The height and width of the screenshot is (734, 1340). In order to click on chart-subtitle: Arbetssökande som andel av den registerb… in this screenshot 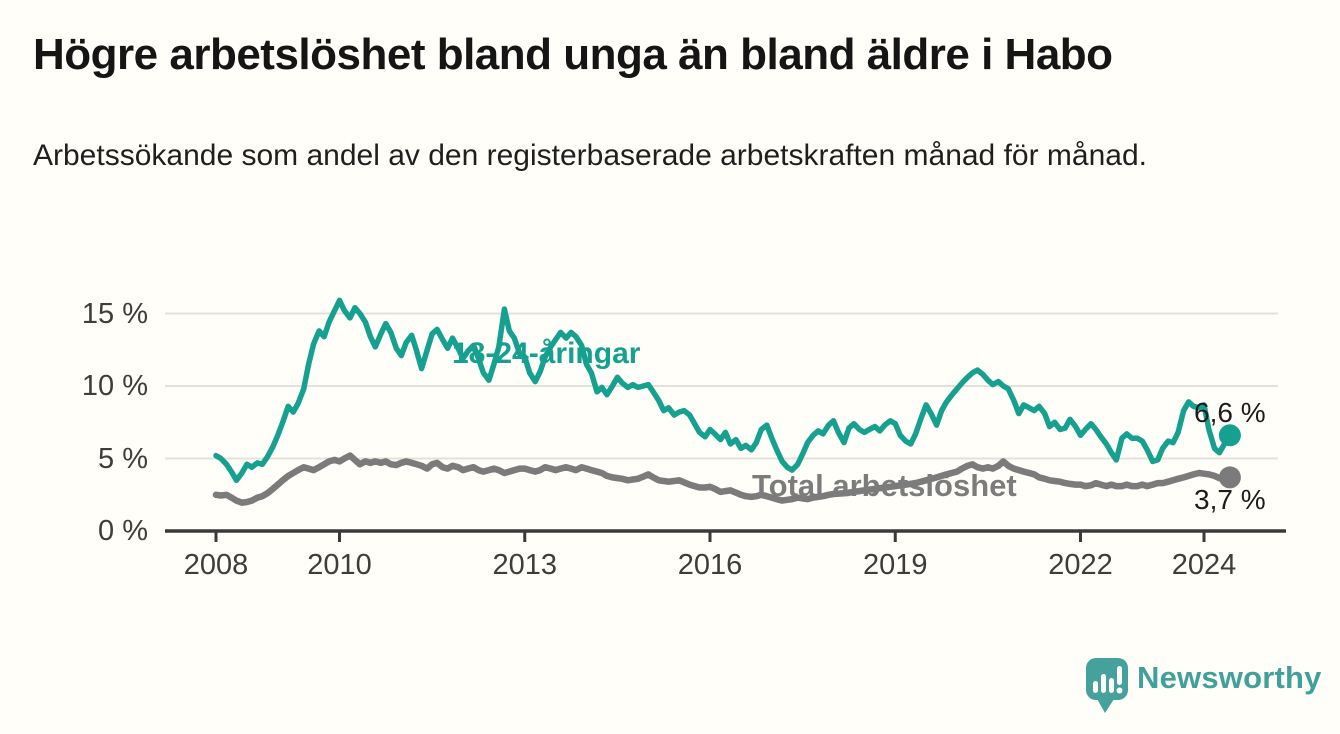, I will do `click(590, 155)`.